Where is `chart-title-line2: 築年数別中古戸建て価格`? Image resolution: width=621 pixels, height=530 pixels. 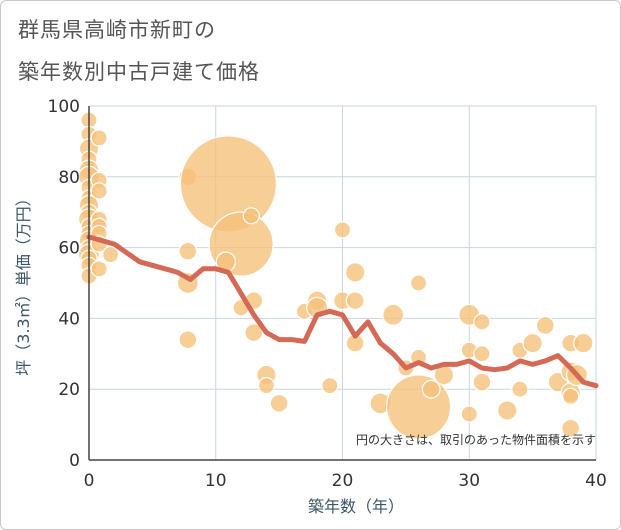
chart-title-line2: 築年数別中古戸建て価格 is located at coordinates (139, 72).